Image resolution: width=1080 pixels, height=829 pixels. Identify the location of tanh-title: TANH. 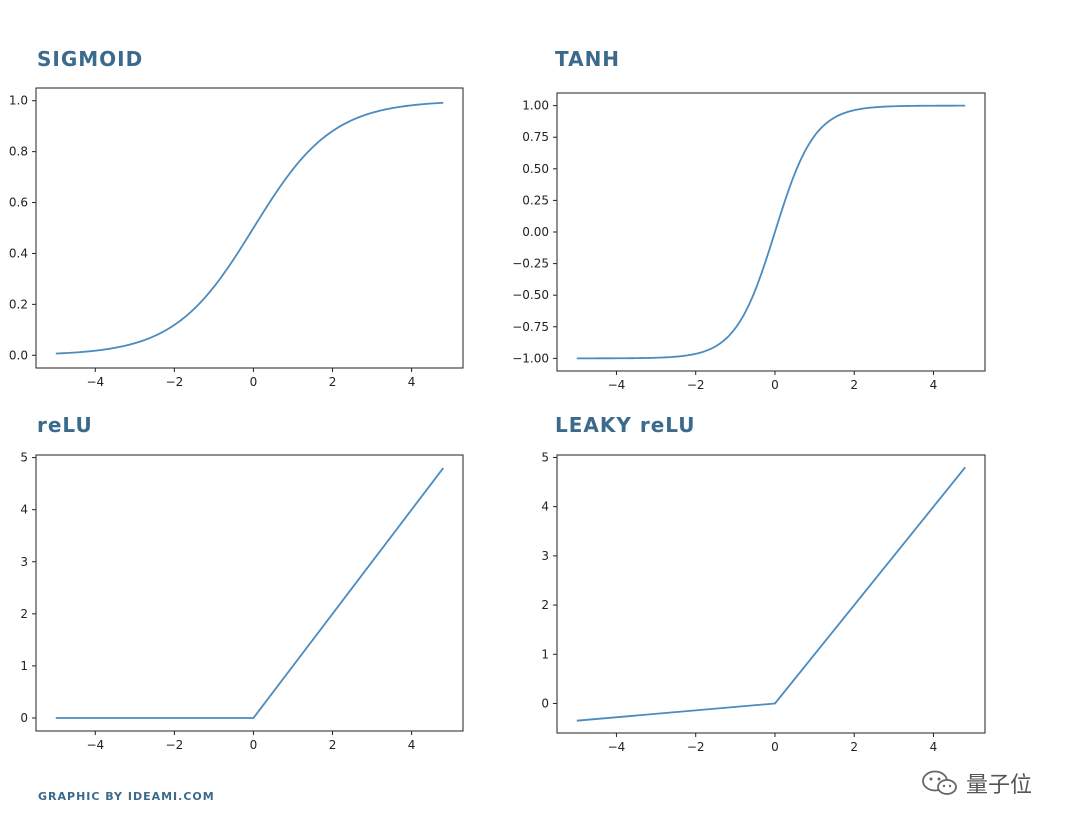
(588, 59).